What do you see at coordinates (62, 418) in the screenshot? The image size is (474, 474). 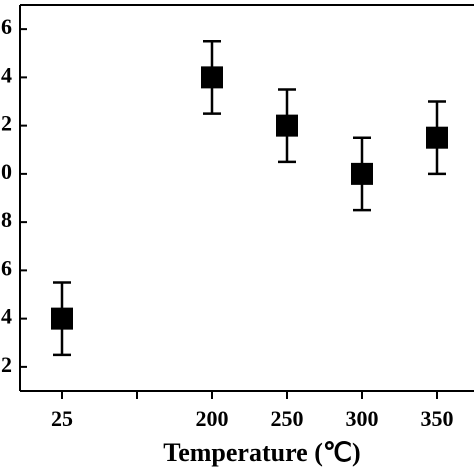 I see `x-tick-label: 25` at bounding box center [62, 418].